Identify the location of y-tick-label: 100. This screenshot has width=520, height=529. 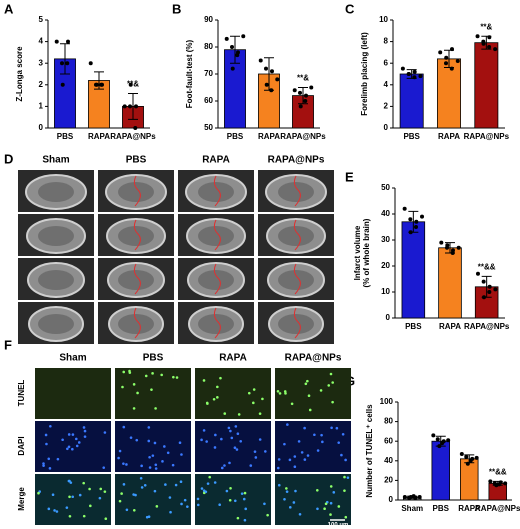
(387, 401).